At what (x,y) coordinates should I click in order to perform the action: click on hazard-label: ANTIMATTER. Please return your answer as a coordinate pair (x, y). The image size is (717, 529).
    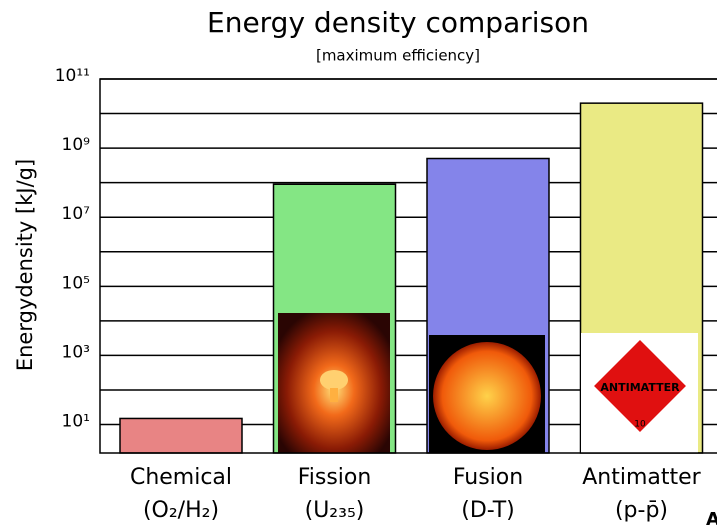
    Looking at the image, I should click on (640, 387).